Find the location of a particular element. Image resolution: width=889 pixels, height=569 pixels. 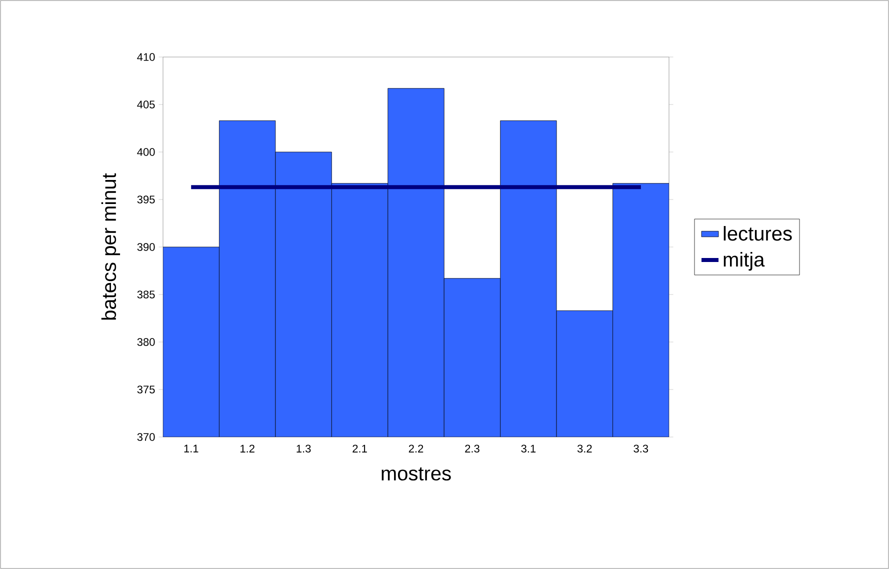

x-axis-title: mostres is located at coordinates (416, 474).